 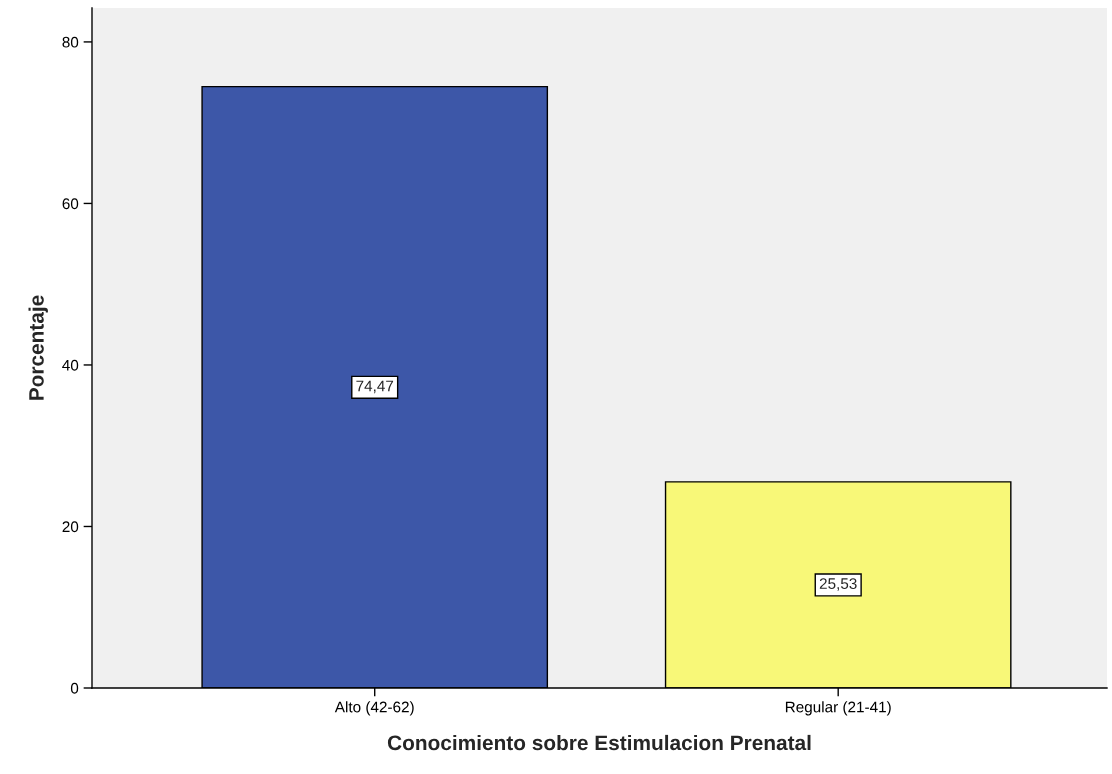 What do you see at coordinates (838, 708) in the screenshot?
I see `x-tick-label: Regular (21-41)` at bounding box center [838, 708].